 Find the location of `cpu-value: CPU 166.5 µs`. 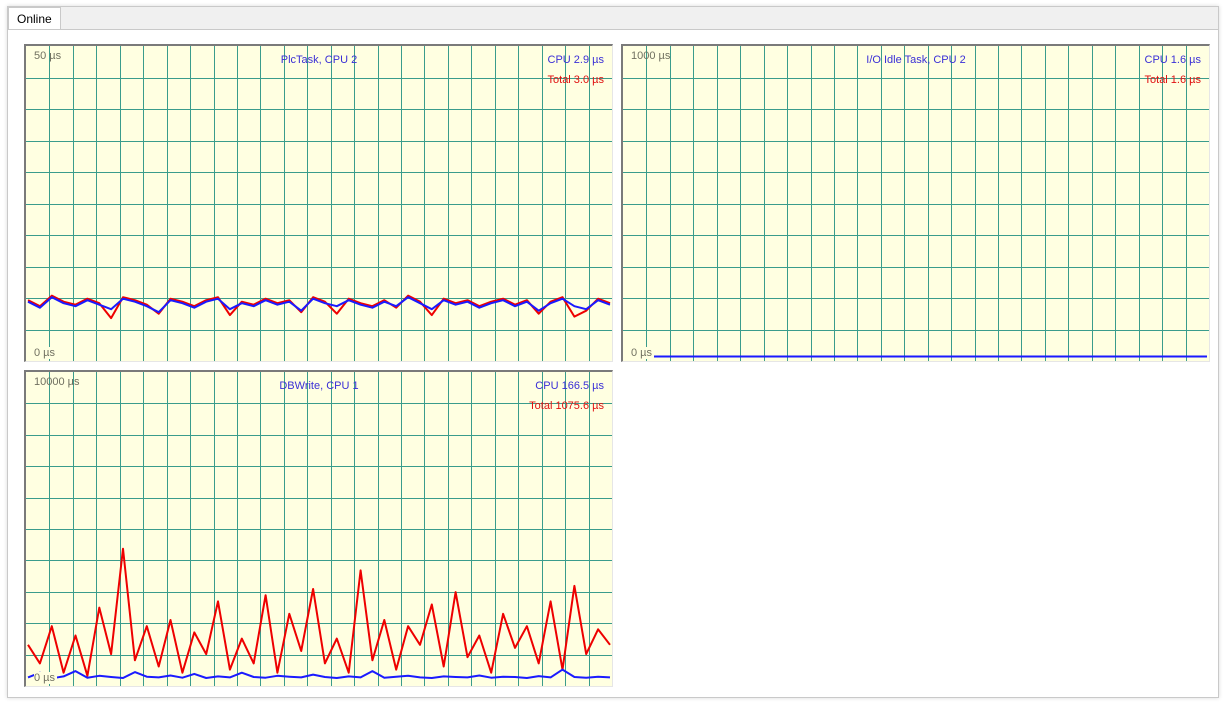

cpu-value: CPU 166.5 µs is located at coordinates (569, 386).